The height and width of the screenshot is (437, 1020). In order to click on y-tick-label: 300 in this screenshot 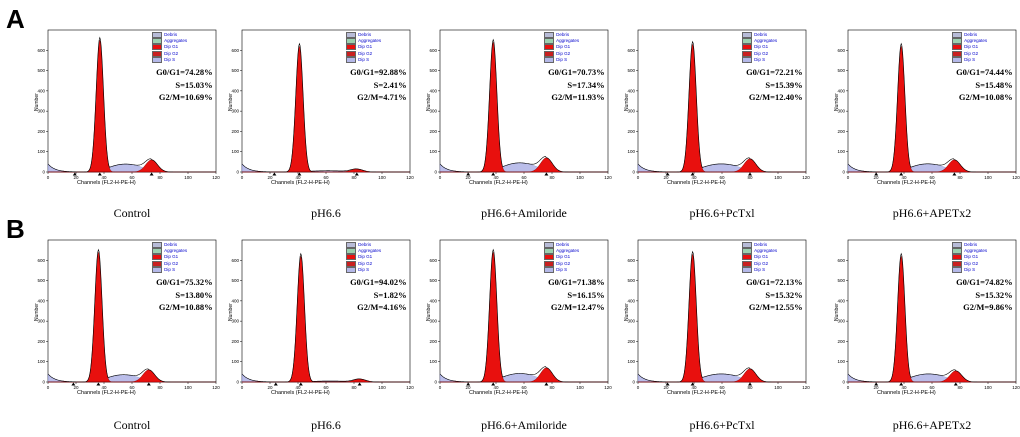, I will do `click(41, 111)`.